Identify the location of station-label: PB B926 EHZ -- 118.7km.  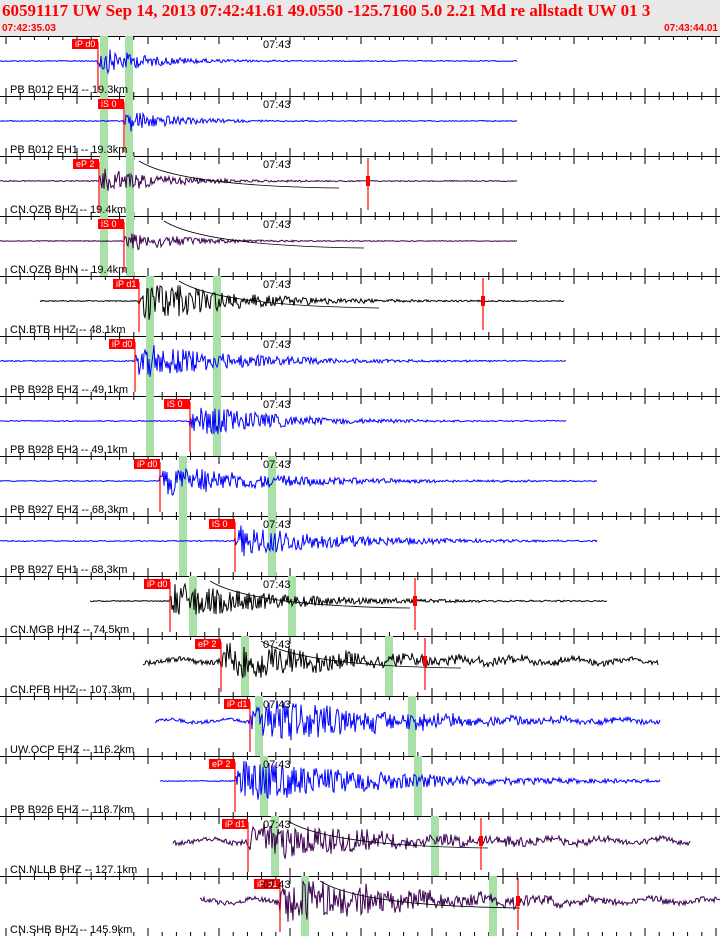
(71, 810).